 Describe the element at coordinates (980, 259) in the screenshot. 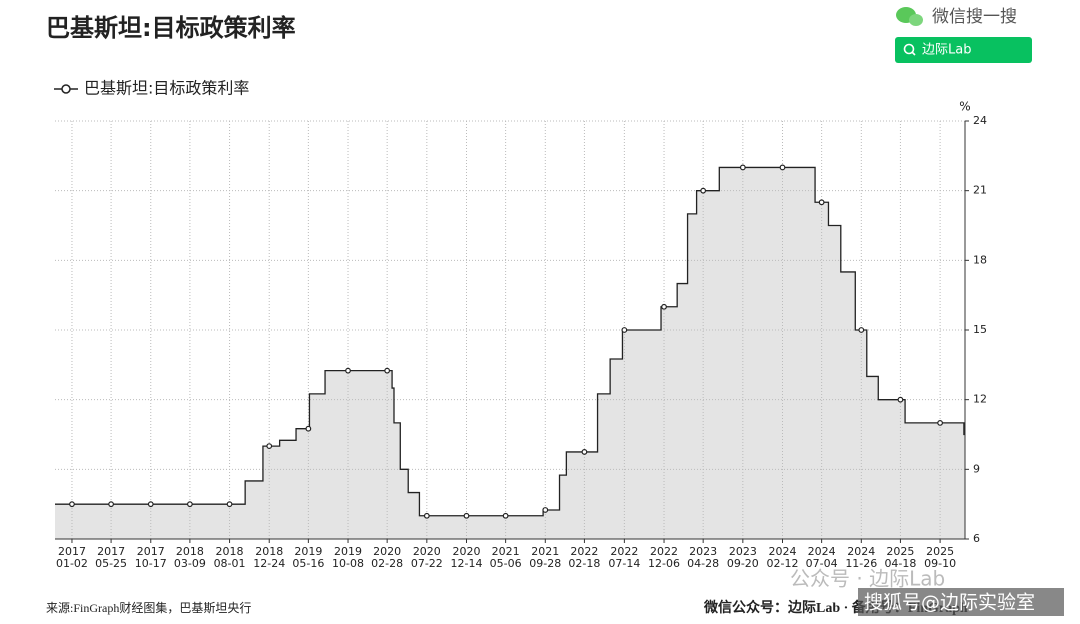

I see `y-tick-label: 18` at that location.